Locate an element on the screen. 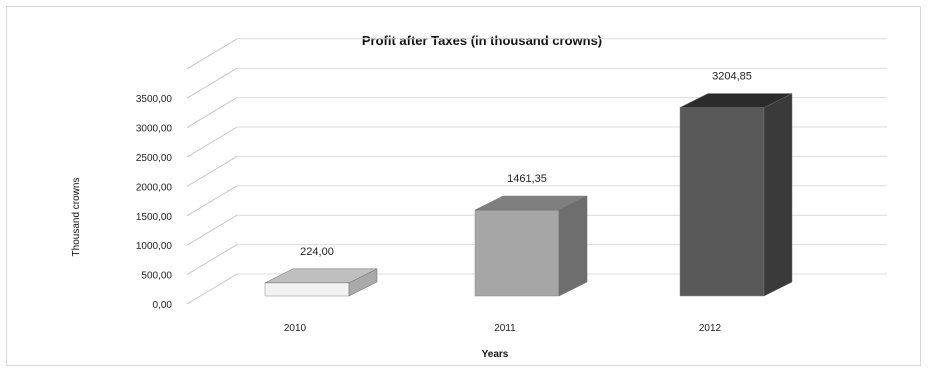 This screenshot has height=368, width=928. x-axis-label: Years is located at coordinates (495, 354).